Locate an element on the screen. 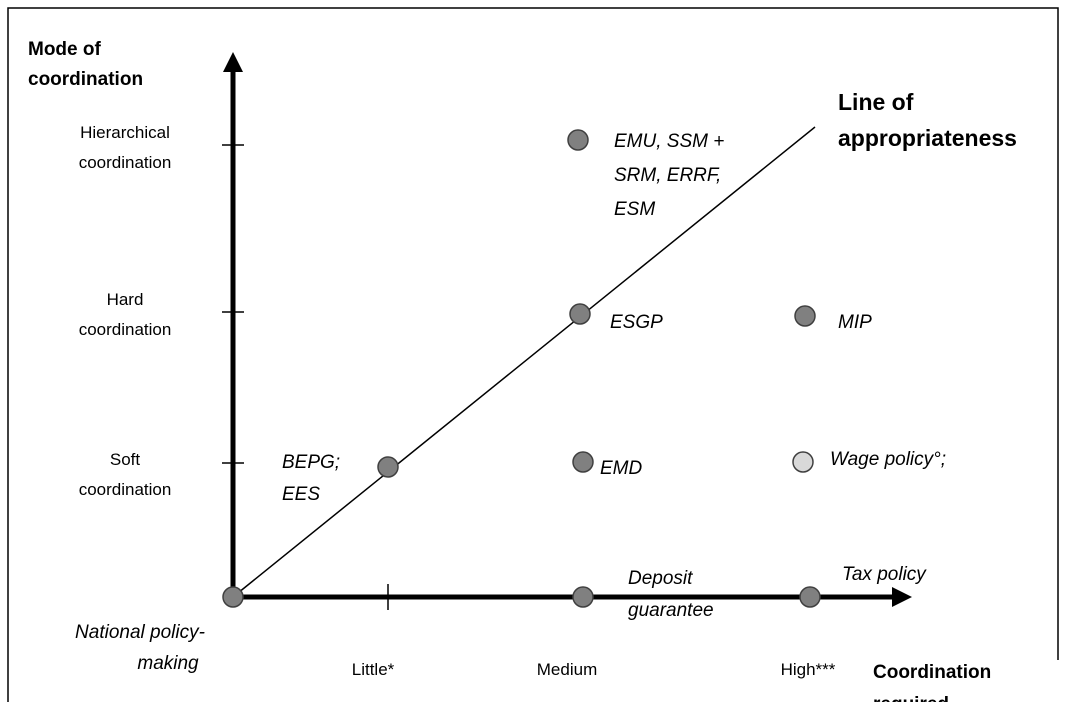  node-label: MIP is located at coordinates (855, 322).